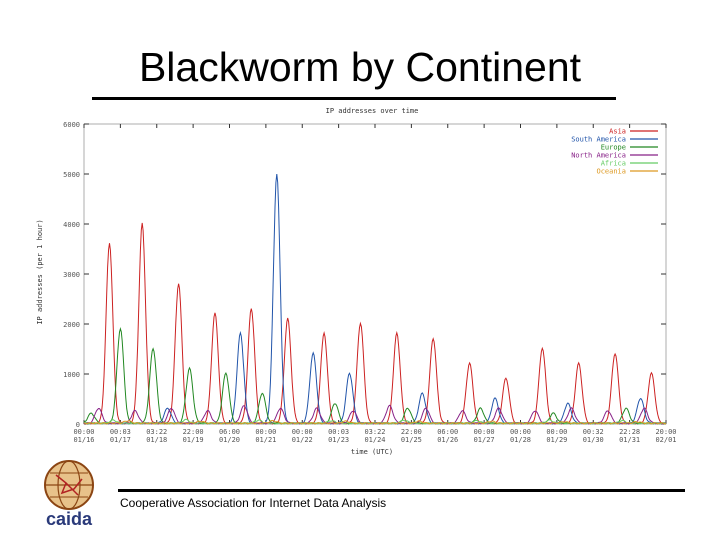  What do you see at coordinates (665, 440) in the screenshot?
I see `x-tick-date-label: 02/01` at bounding box center [665, 440].